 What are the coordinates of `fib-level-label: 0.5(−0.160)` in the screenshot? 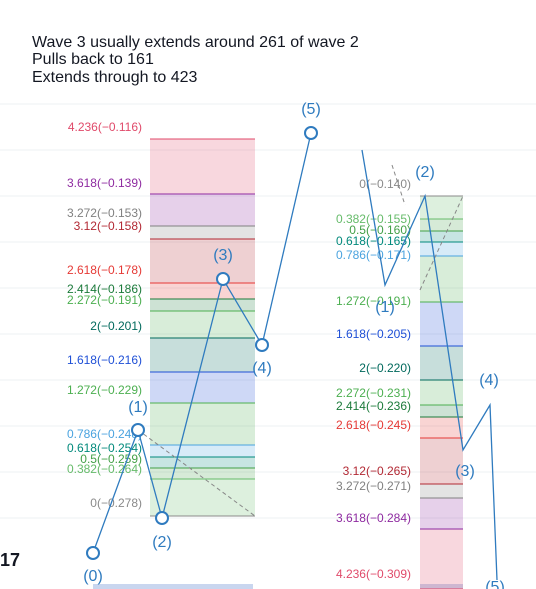 It's located at (380, 230).